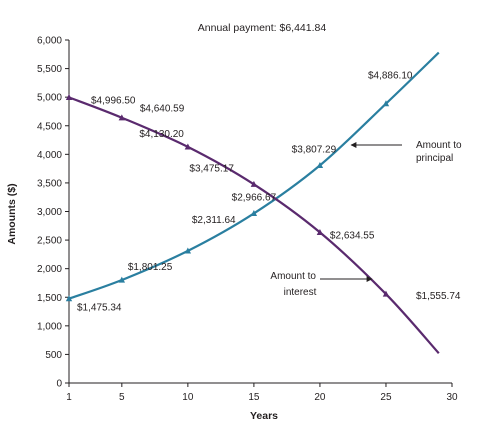 The width and height of the screenshot is (500, 433). I want to click on x-tick-label: 5, so click(122, 397).